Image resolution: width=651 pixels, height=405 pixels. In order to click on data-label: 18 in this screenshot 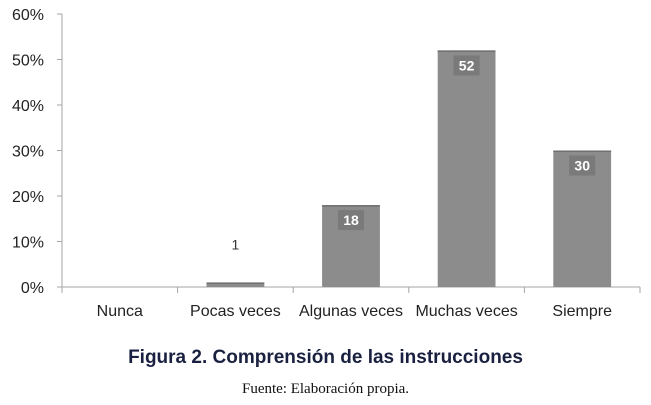, I will do `click(351, 220)`.